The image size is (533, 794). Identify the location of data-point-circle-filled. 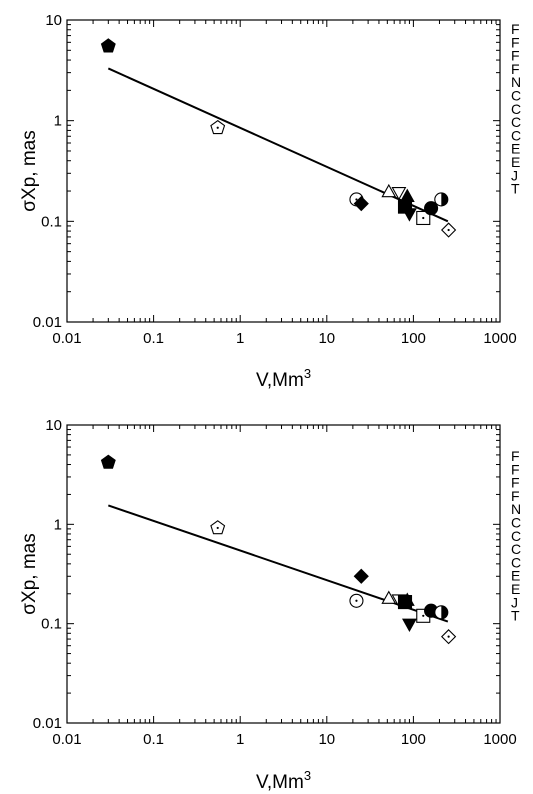
(431, 208).